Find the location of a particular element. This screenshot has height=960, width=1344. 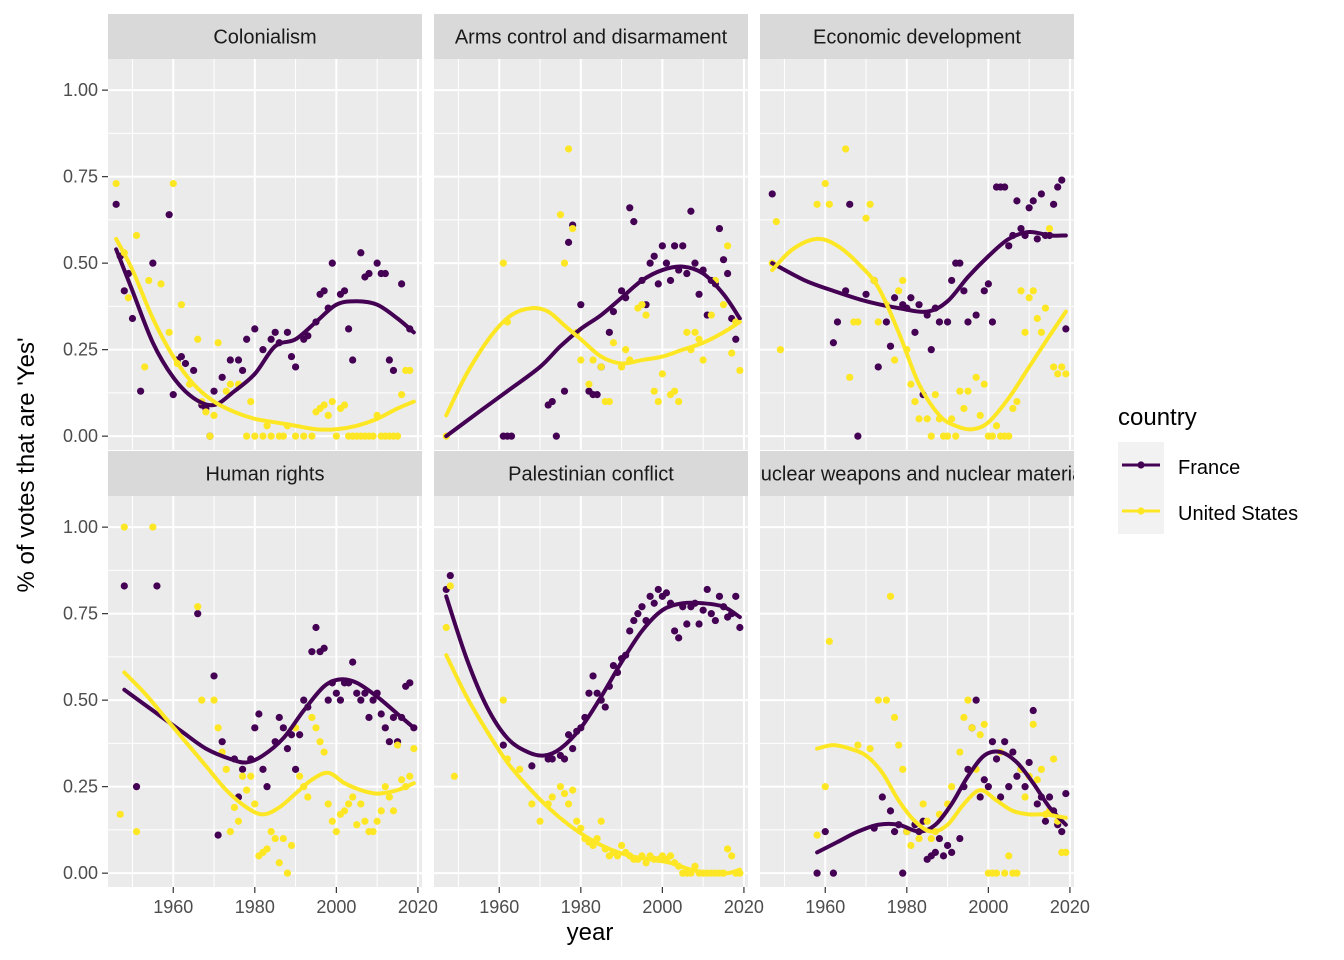

x-tick-label: 2020 is located at coordinates (418, 907).